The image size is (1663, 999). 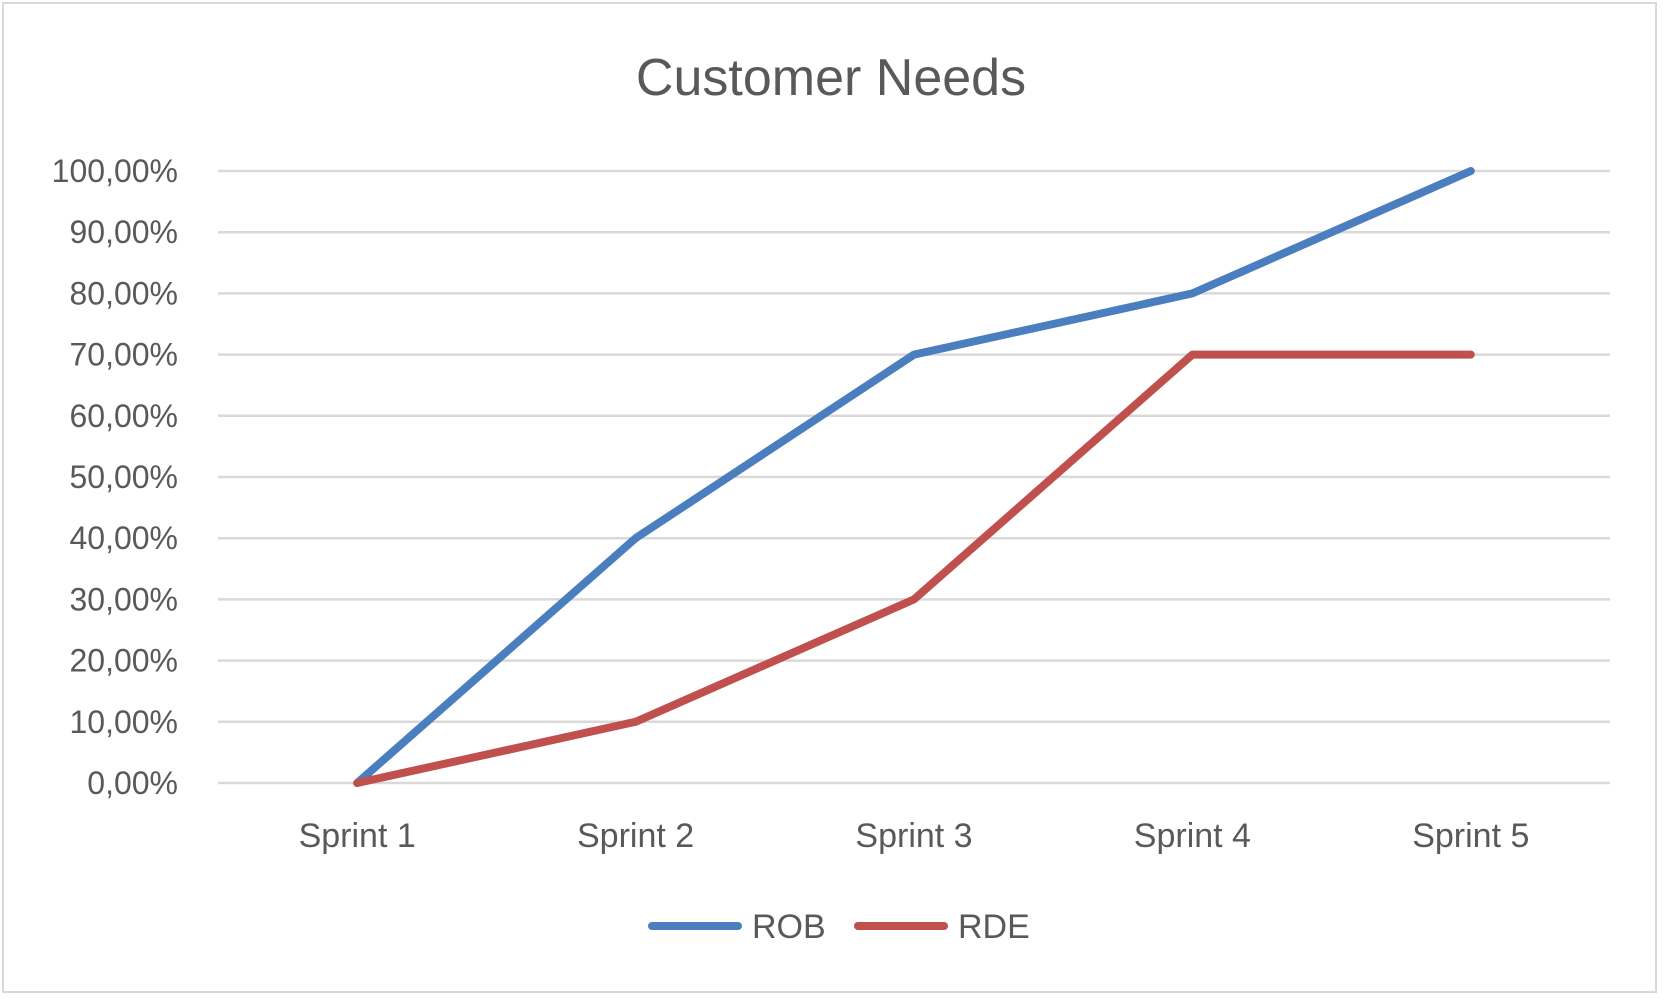 What do you see at coordinates (123, 293) in the screenshot?
I see `y-tick-label: 80,00%` at bounding box center [123, 293].